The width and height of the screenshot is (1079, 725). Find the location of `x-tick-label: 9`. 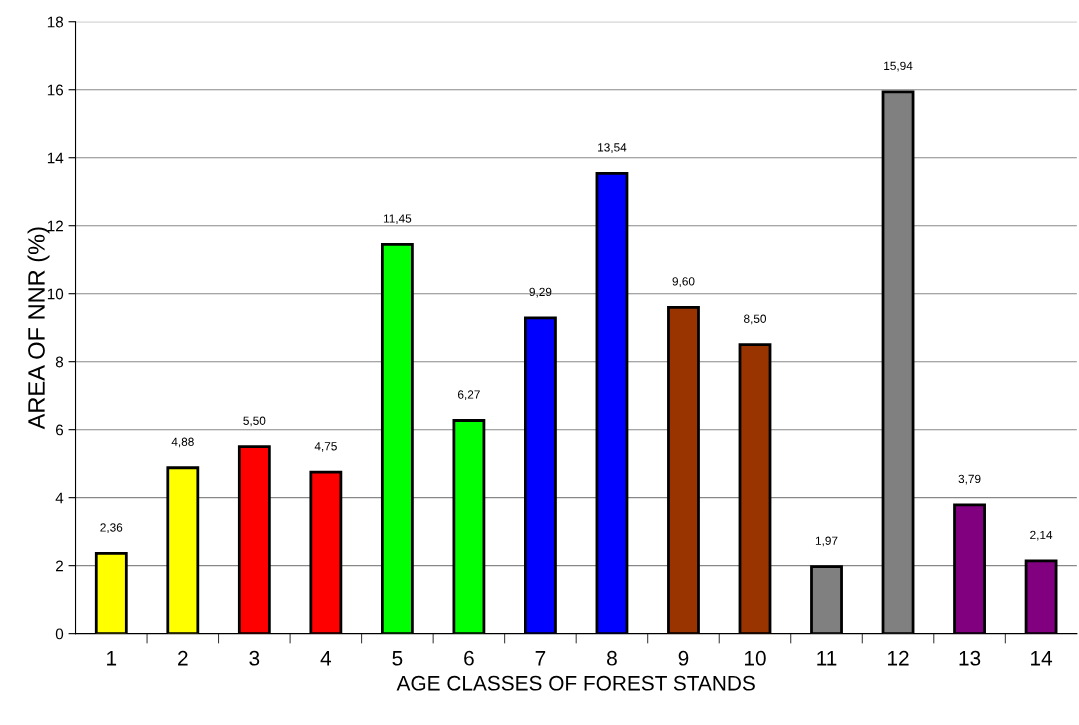

x-tick-label: 9 is located at coordinates (683, 658).